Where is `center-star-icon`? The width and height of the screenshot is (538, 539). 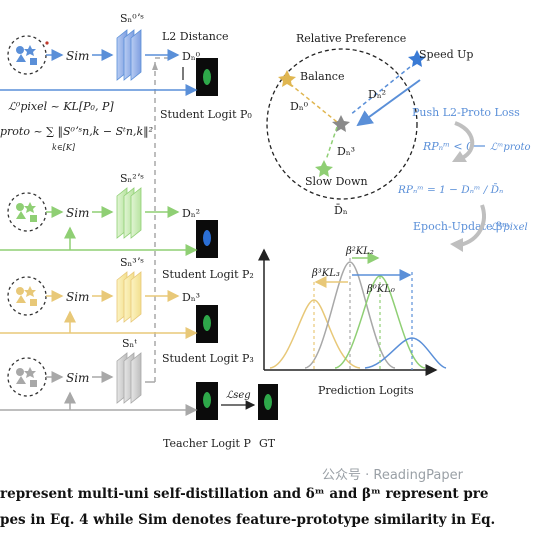
center-star-icon is located at coordinates (341, 123).